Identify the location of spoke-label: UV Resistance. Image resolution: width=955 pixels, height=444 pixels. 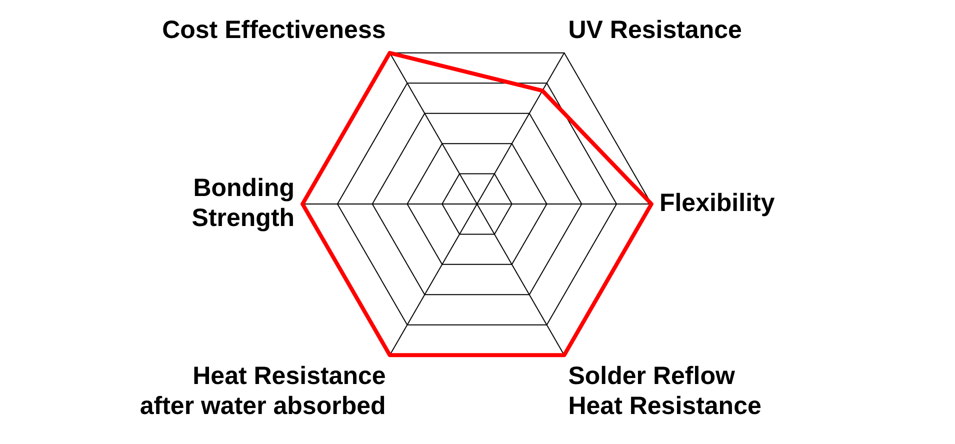
(655, 30).